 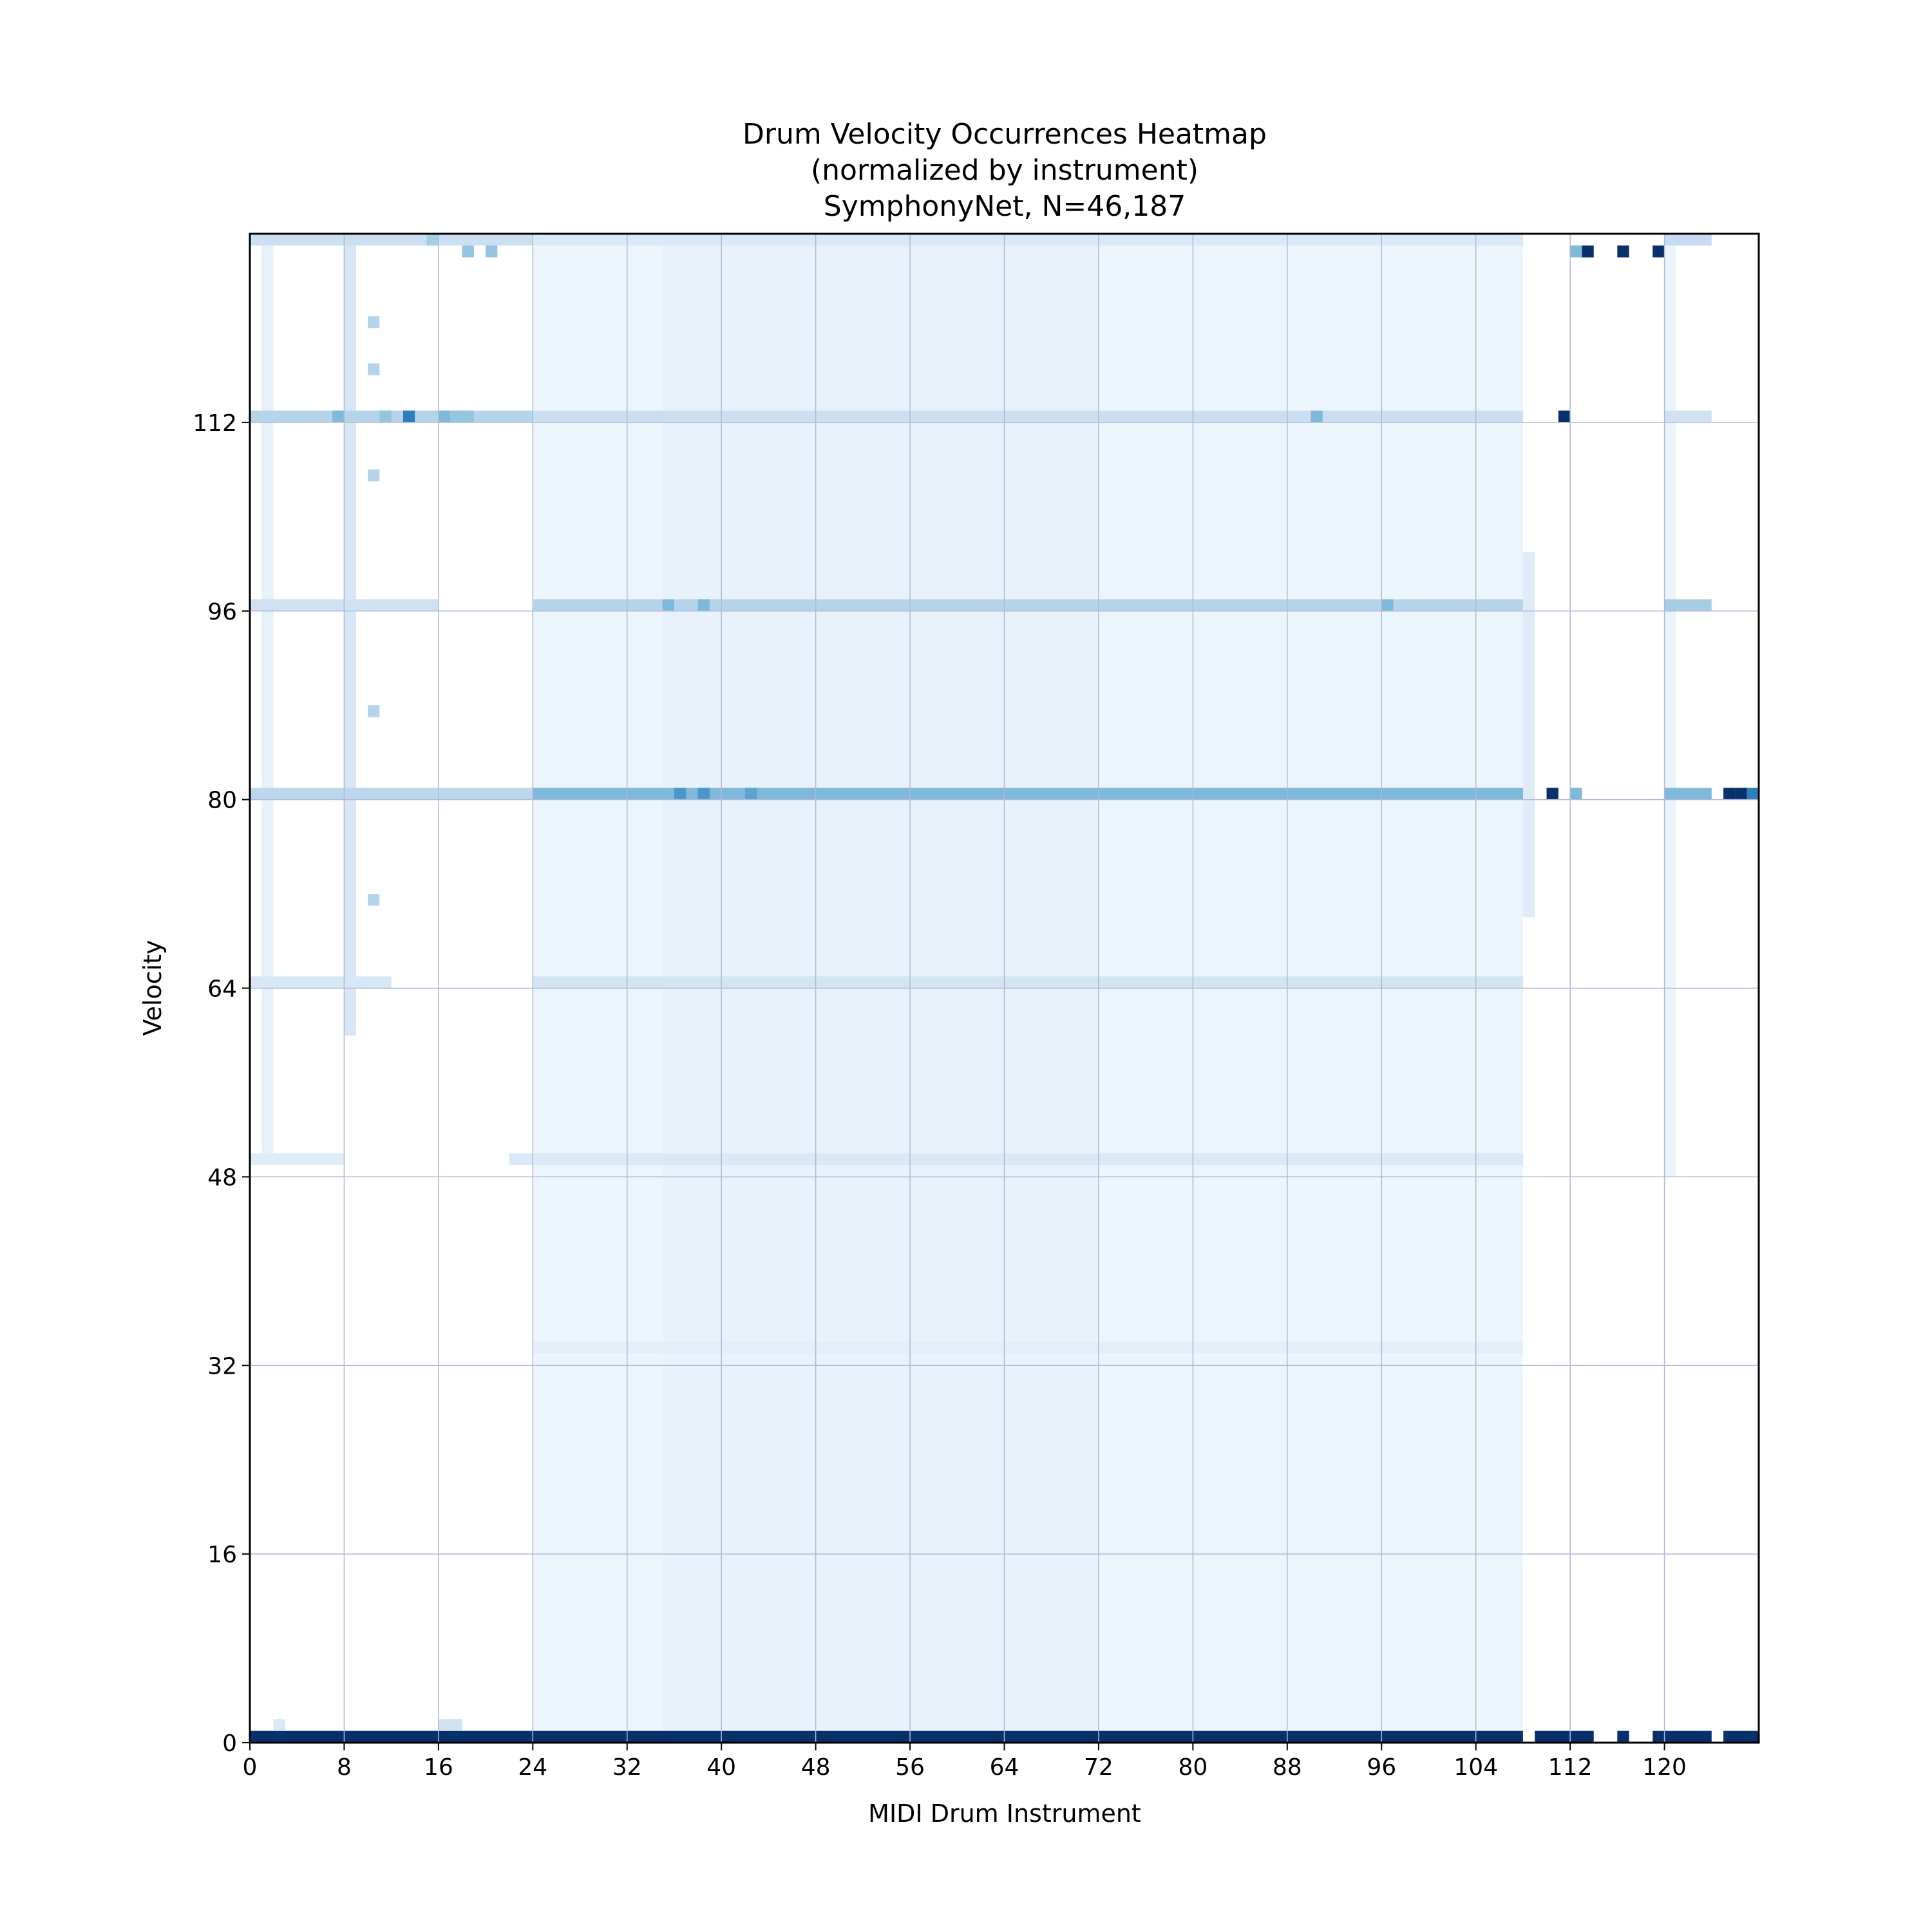 What do you see at coordinates (721, 1768) in the screenshot?
I see `x-tick-label-40: 40` at bounding box center [721, 1768].